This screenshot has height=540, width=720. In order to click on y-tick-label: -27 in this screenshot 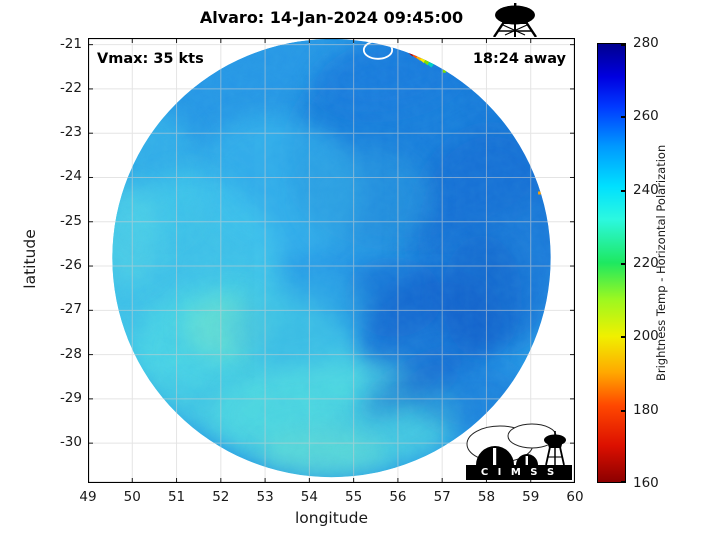, I will do `click(70, 309)`.